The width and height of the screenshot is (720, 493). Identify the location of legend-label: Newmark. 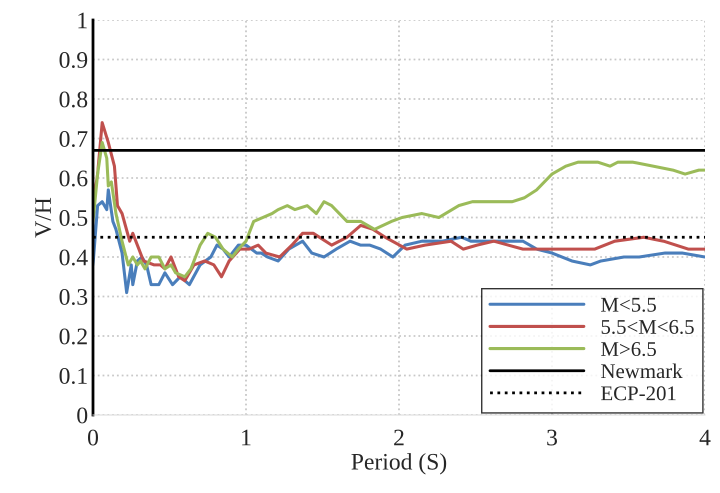
(642, 371).